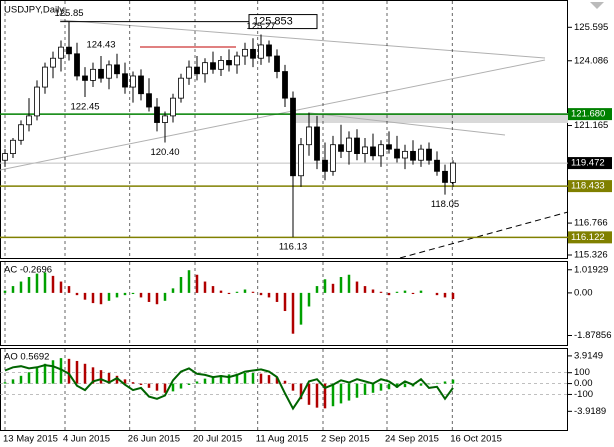  I want to click on y-tick-label: 1.01929, so click(591, 269).